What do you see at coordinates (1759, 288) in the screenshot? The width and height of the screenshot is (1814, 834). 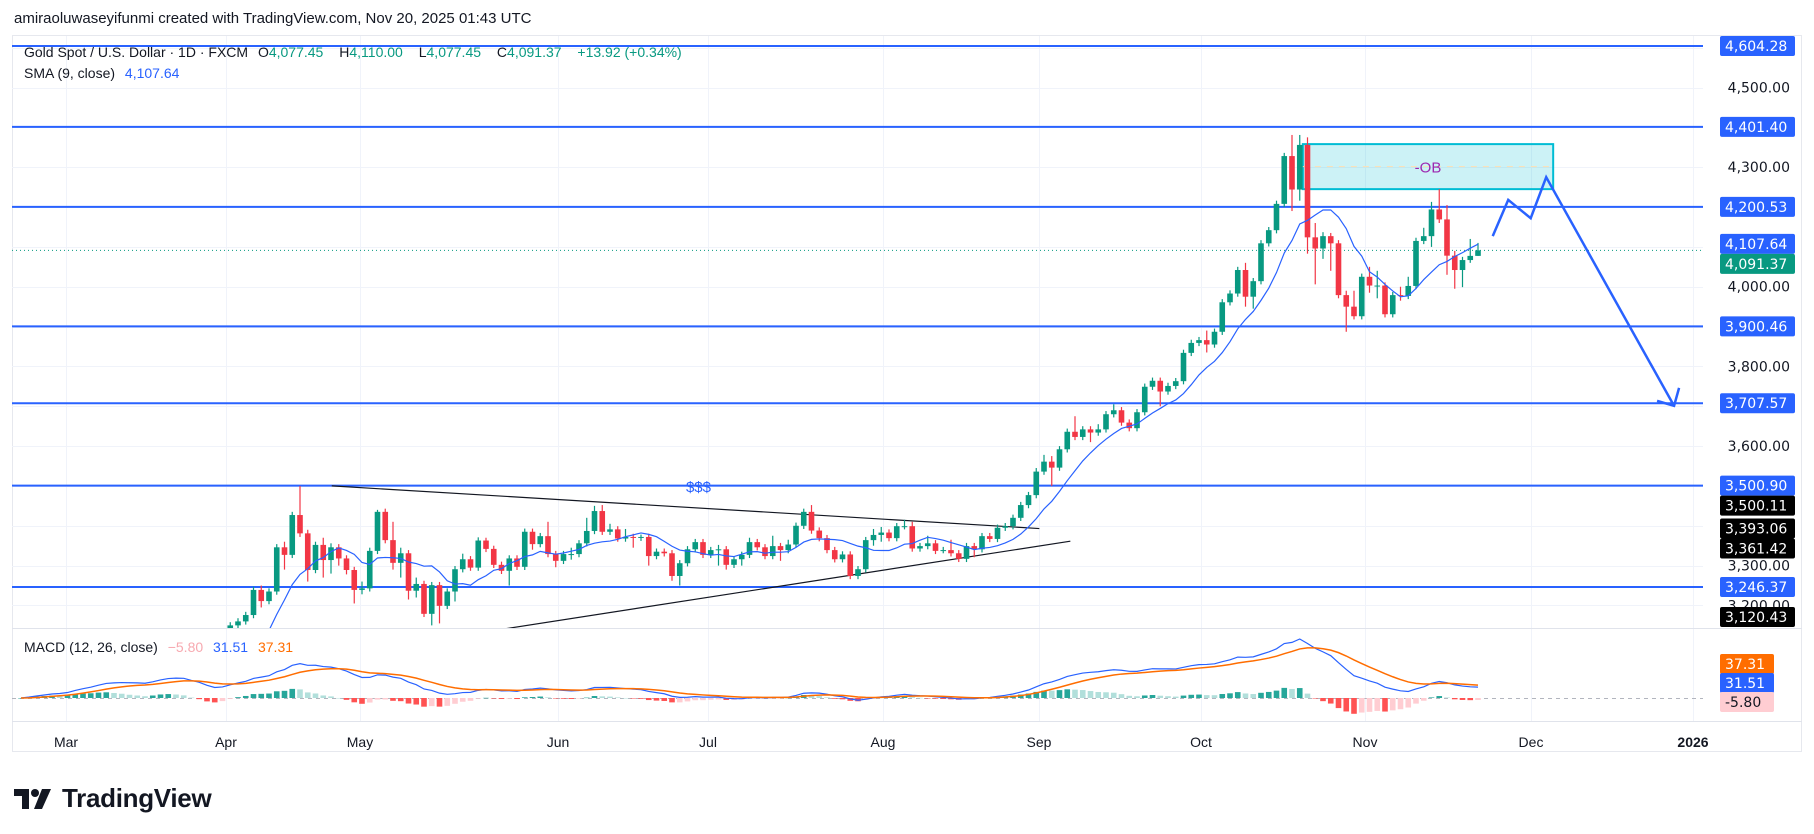 I see `price-tick: 4,000.00` at bounding box center [1759, 288].